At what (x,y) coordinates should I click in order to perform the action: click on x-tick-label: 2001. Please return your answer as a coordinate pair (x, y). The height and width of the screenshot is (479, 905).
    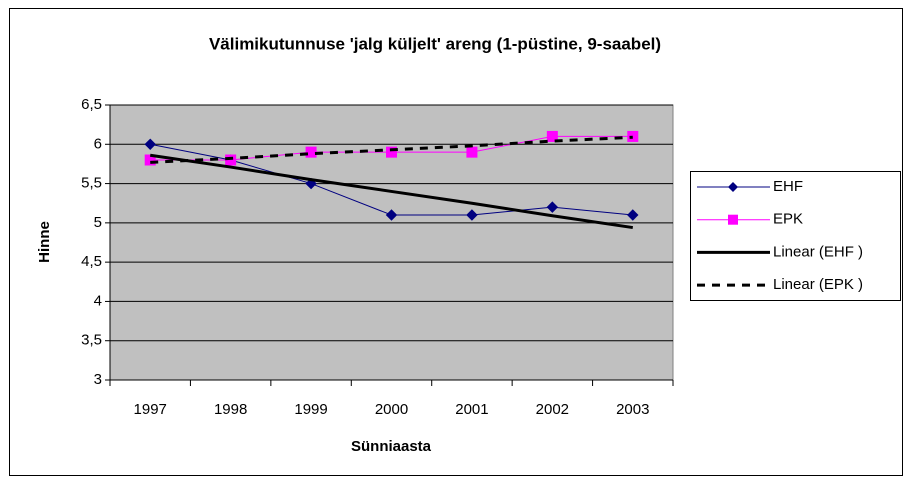
    Looking at the image, I should click on (471, 409).